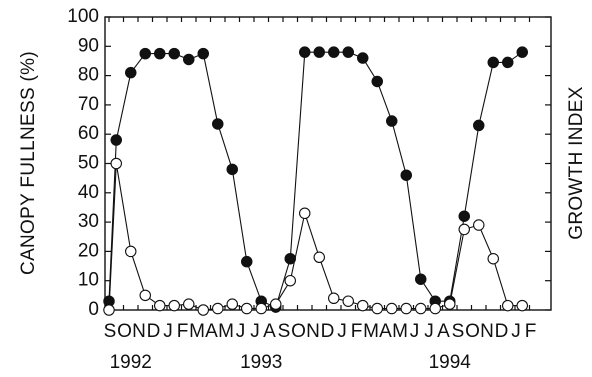  I want to click on y-tick-label: 30, so click(88, 221).